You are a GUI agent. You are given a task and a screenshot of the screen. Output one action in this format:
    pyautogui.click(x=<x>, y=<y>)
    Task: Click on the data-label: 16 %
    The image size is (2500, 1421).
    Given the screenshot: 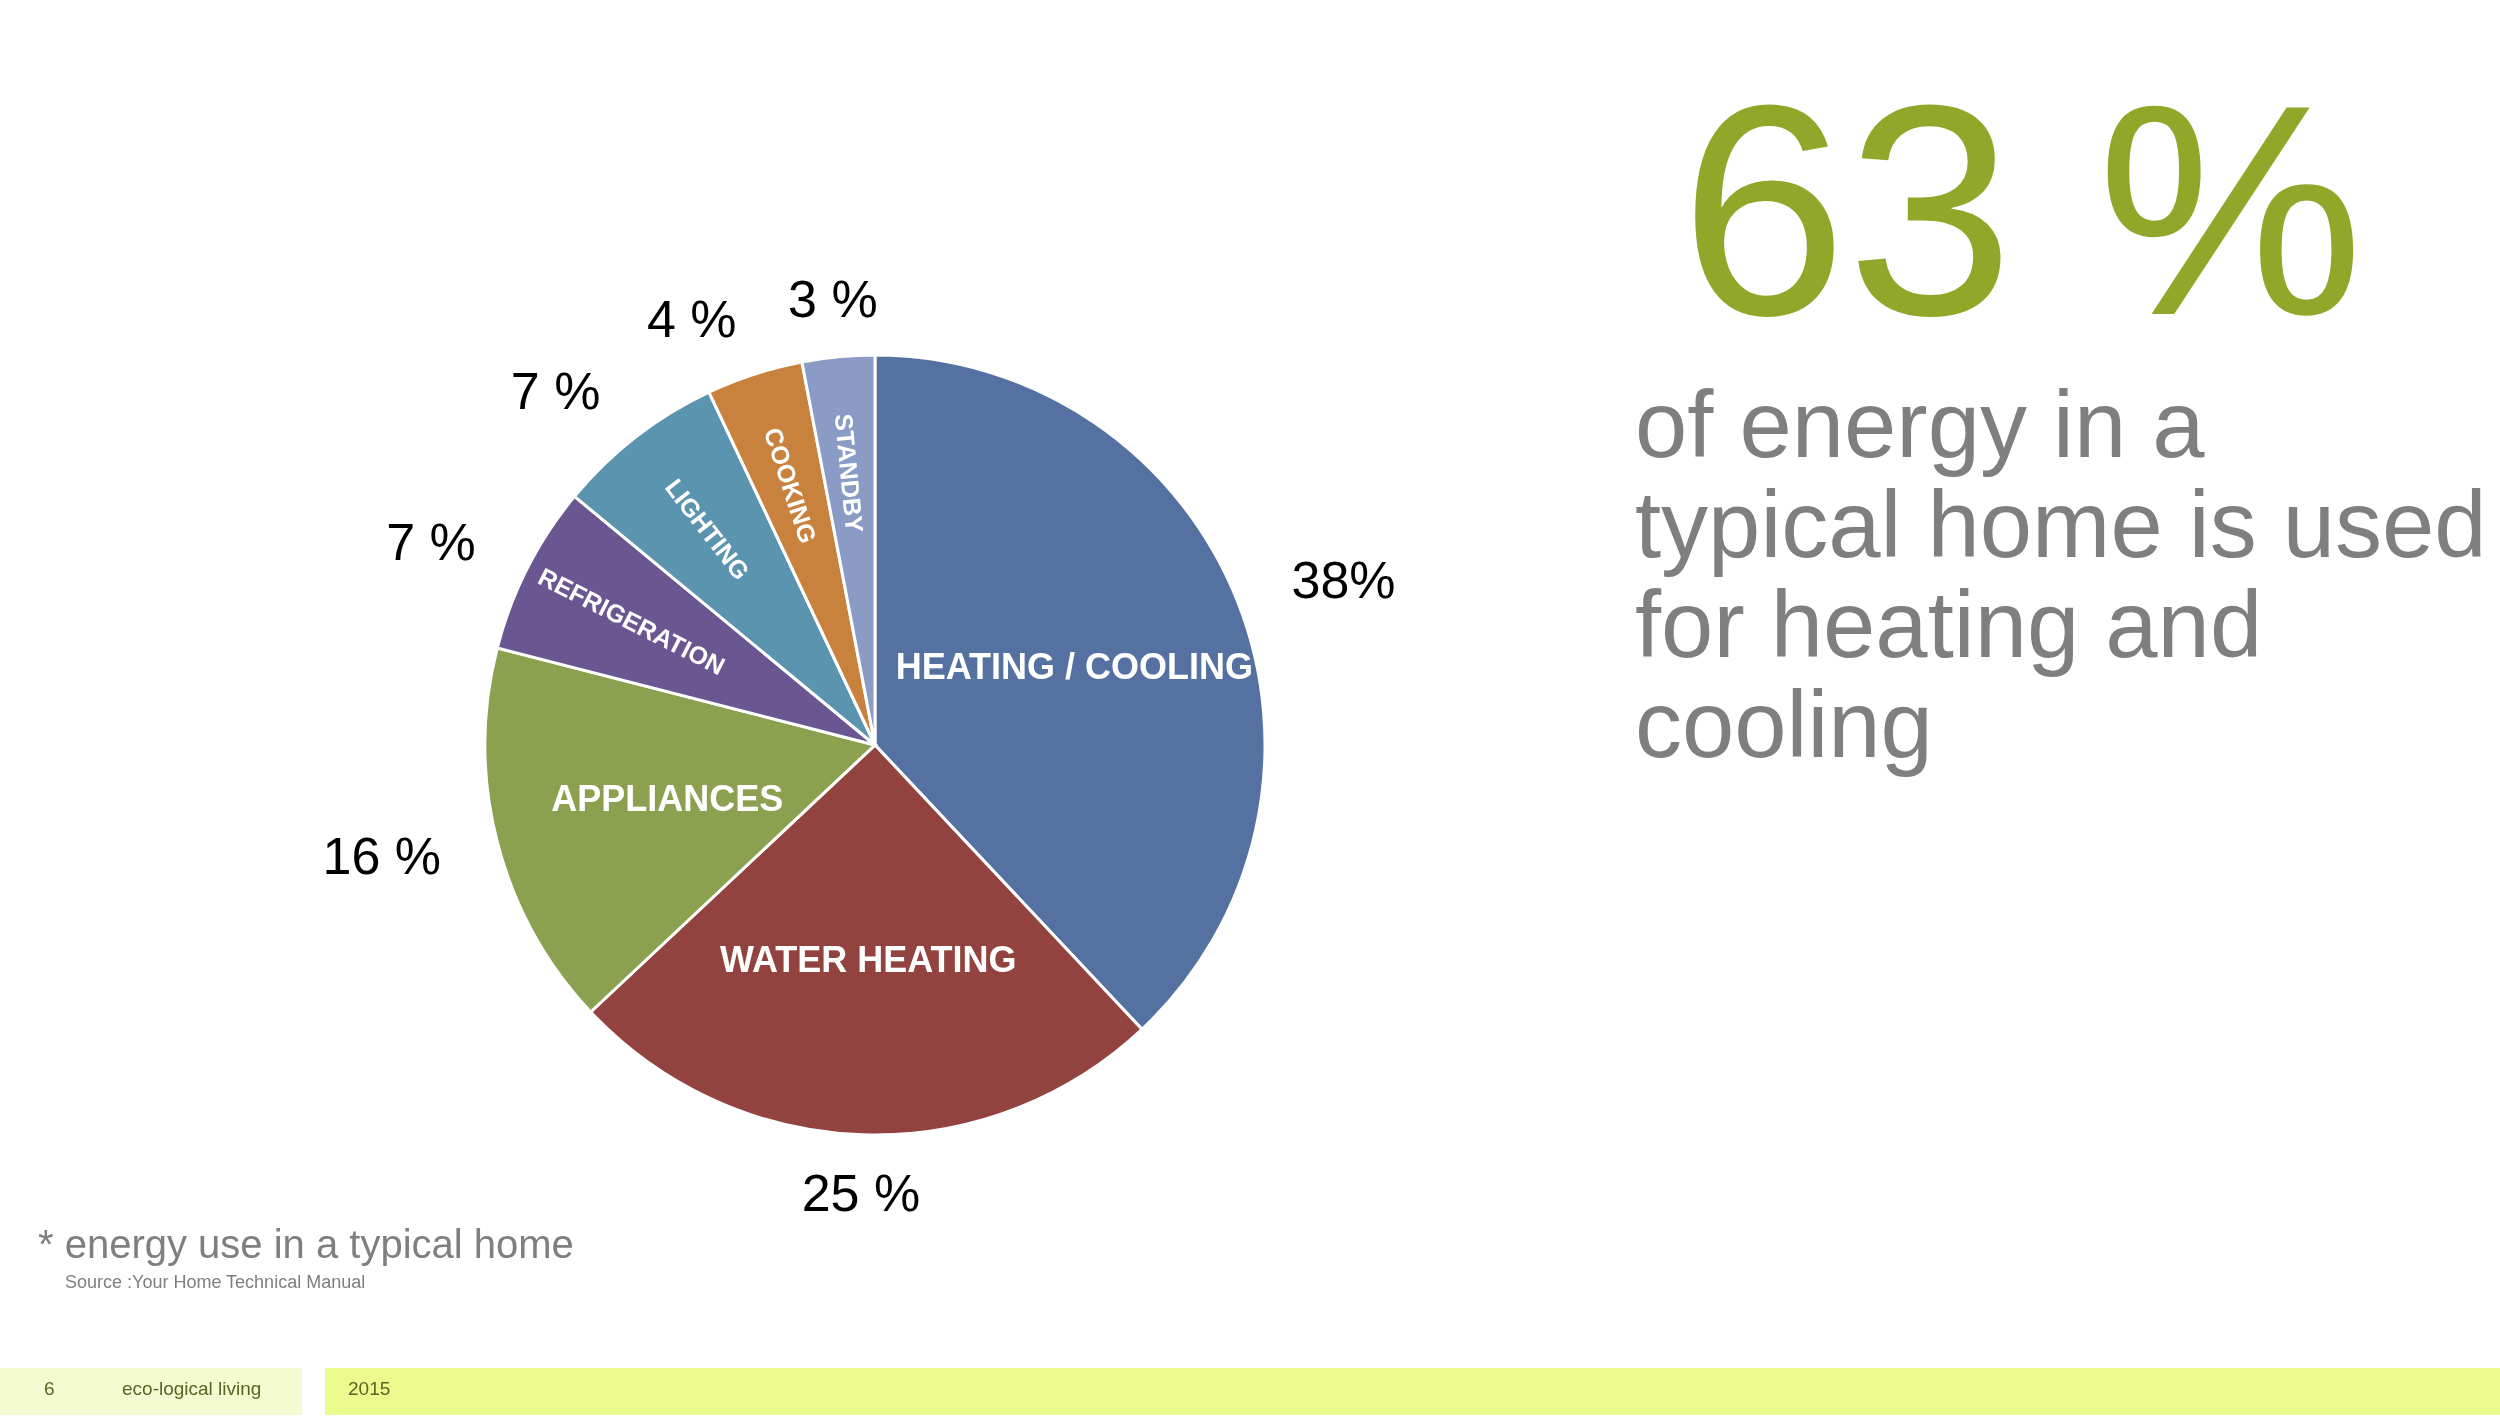 What is the action you would take?
    pyautogui.click(x=382, y=856)
    